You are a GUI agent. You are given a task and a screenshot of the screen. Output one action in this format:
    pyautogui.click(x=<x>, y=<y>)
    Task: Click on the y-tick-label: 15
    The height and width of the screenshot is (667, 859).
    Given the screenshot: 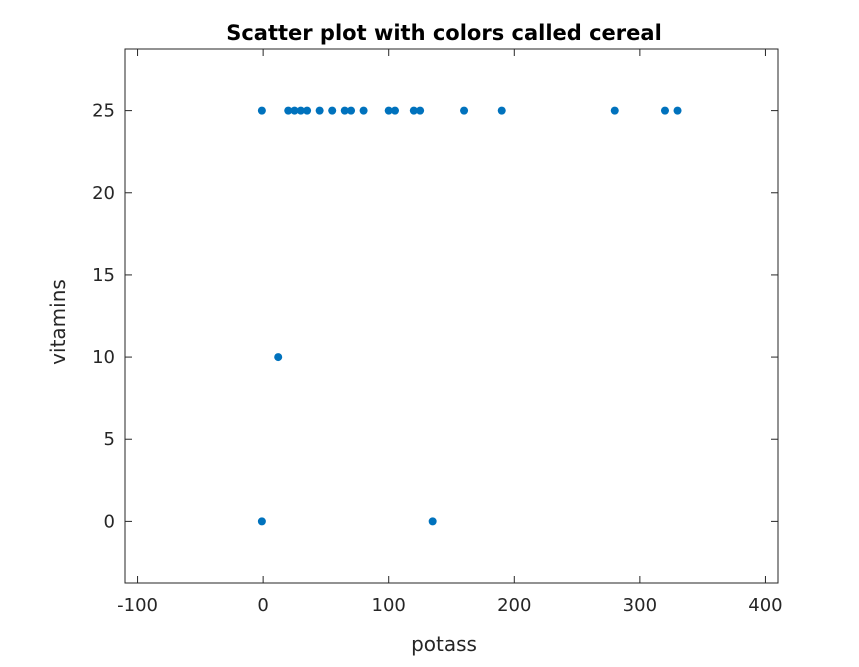 What is the action you would take?
    pyautogui.click(x=103, y=275)
    